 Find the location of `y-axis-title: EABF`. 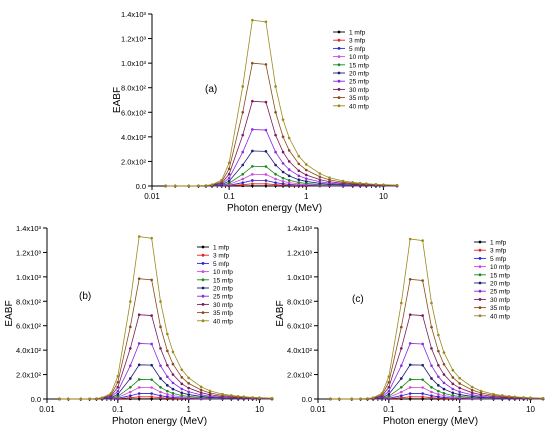

y-axis-title: EABF is located at coordinates (9, 313).